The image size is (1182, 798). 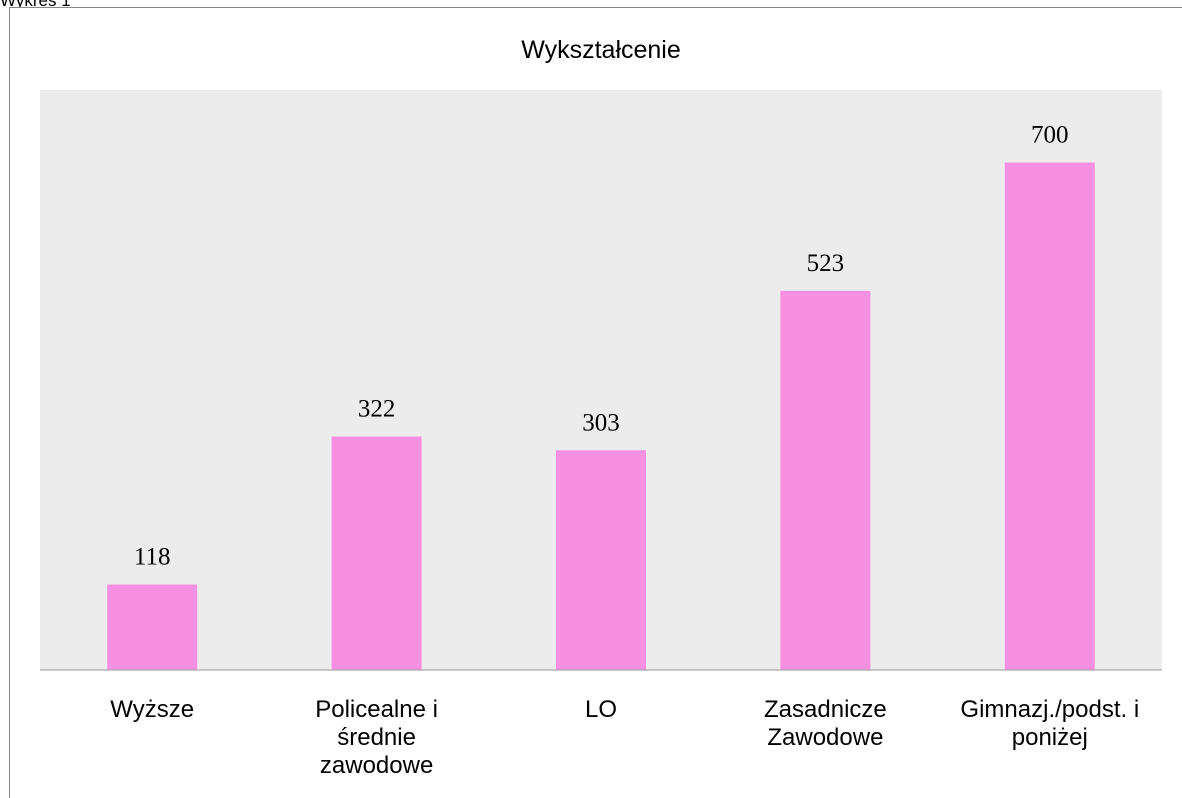 I want to click on x-tick-label: Policealne i średnie zawodowe, so click(x=376, y=737).